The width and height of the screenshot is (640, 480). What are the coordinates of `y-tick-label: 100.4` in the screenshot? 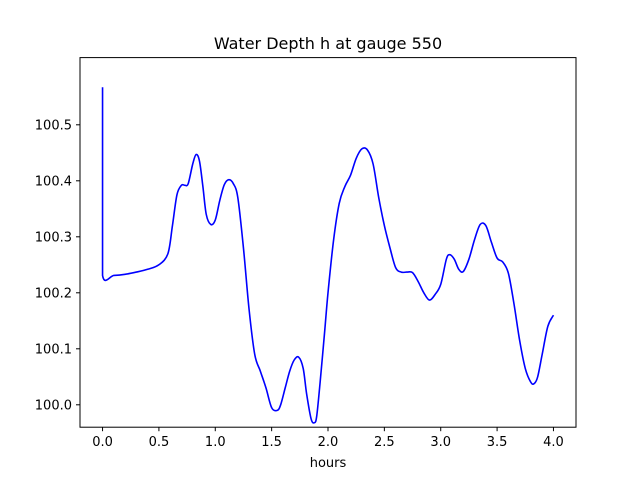 It's located at (53, 181).